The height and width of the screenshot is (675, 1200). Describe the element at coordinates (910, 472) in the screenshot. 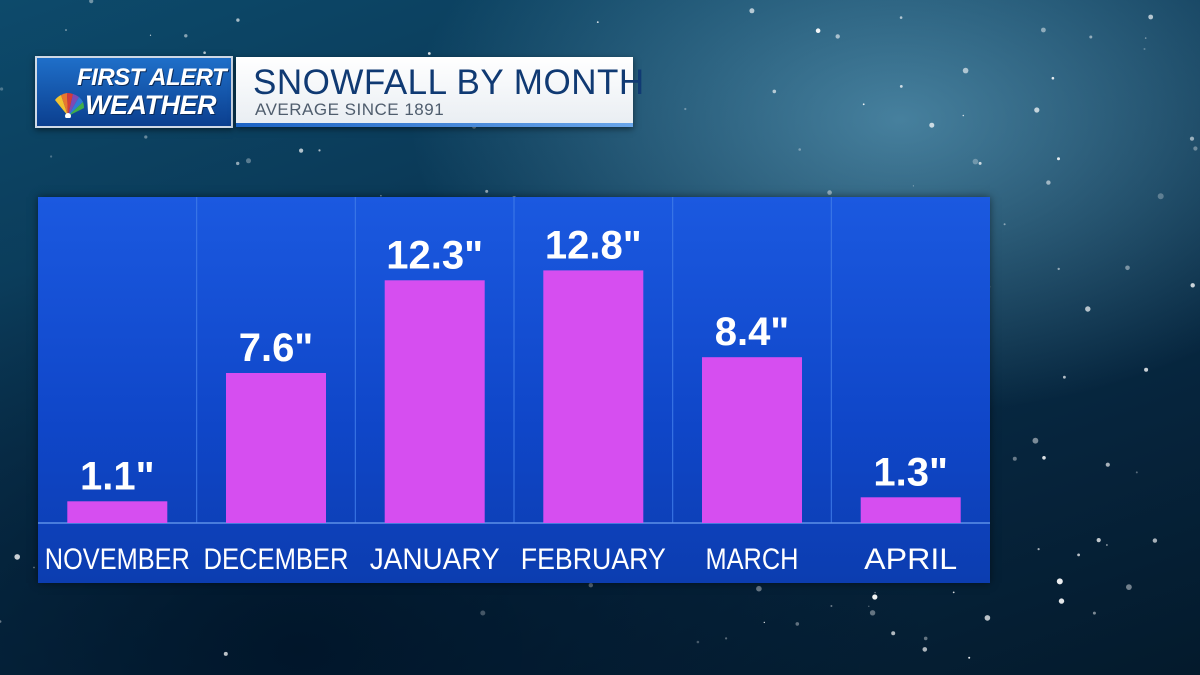

I see `data-label-april: 1.3"` at that location.